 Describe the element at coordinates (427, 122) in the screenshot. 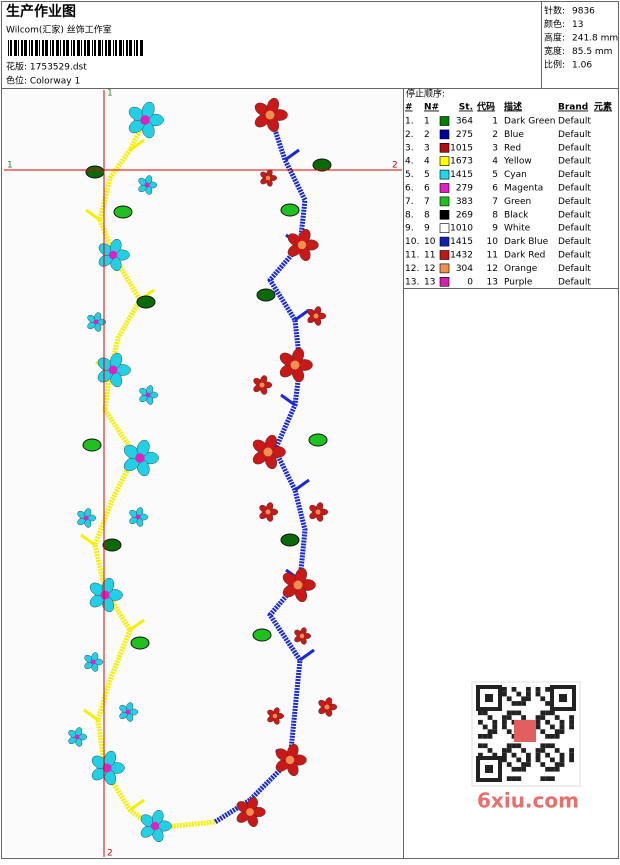

I see `cell: 1` at that location.